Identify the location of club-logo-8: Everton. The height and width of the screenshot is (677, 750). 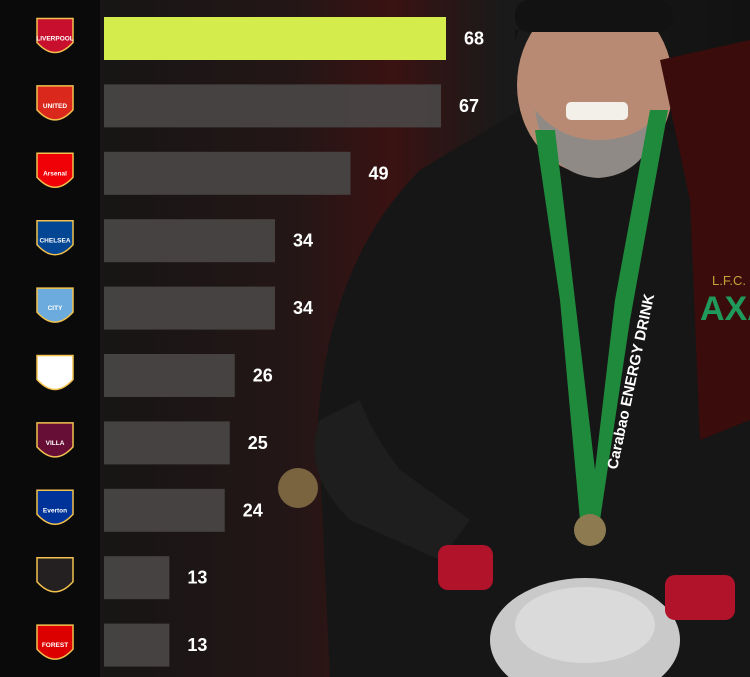
(55, 507).